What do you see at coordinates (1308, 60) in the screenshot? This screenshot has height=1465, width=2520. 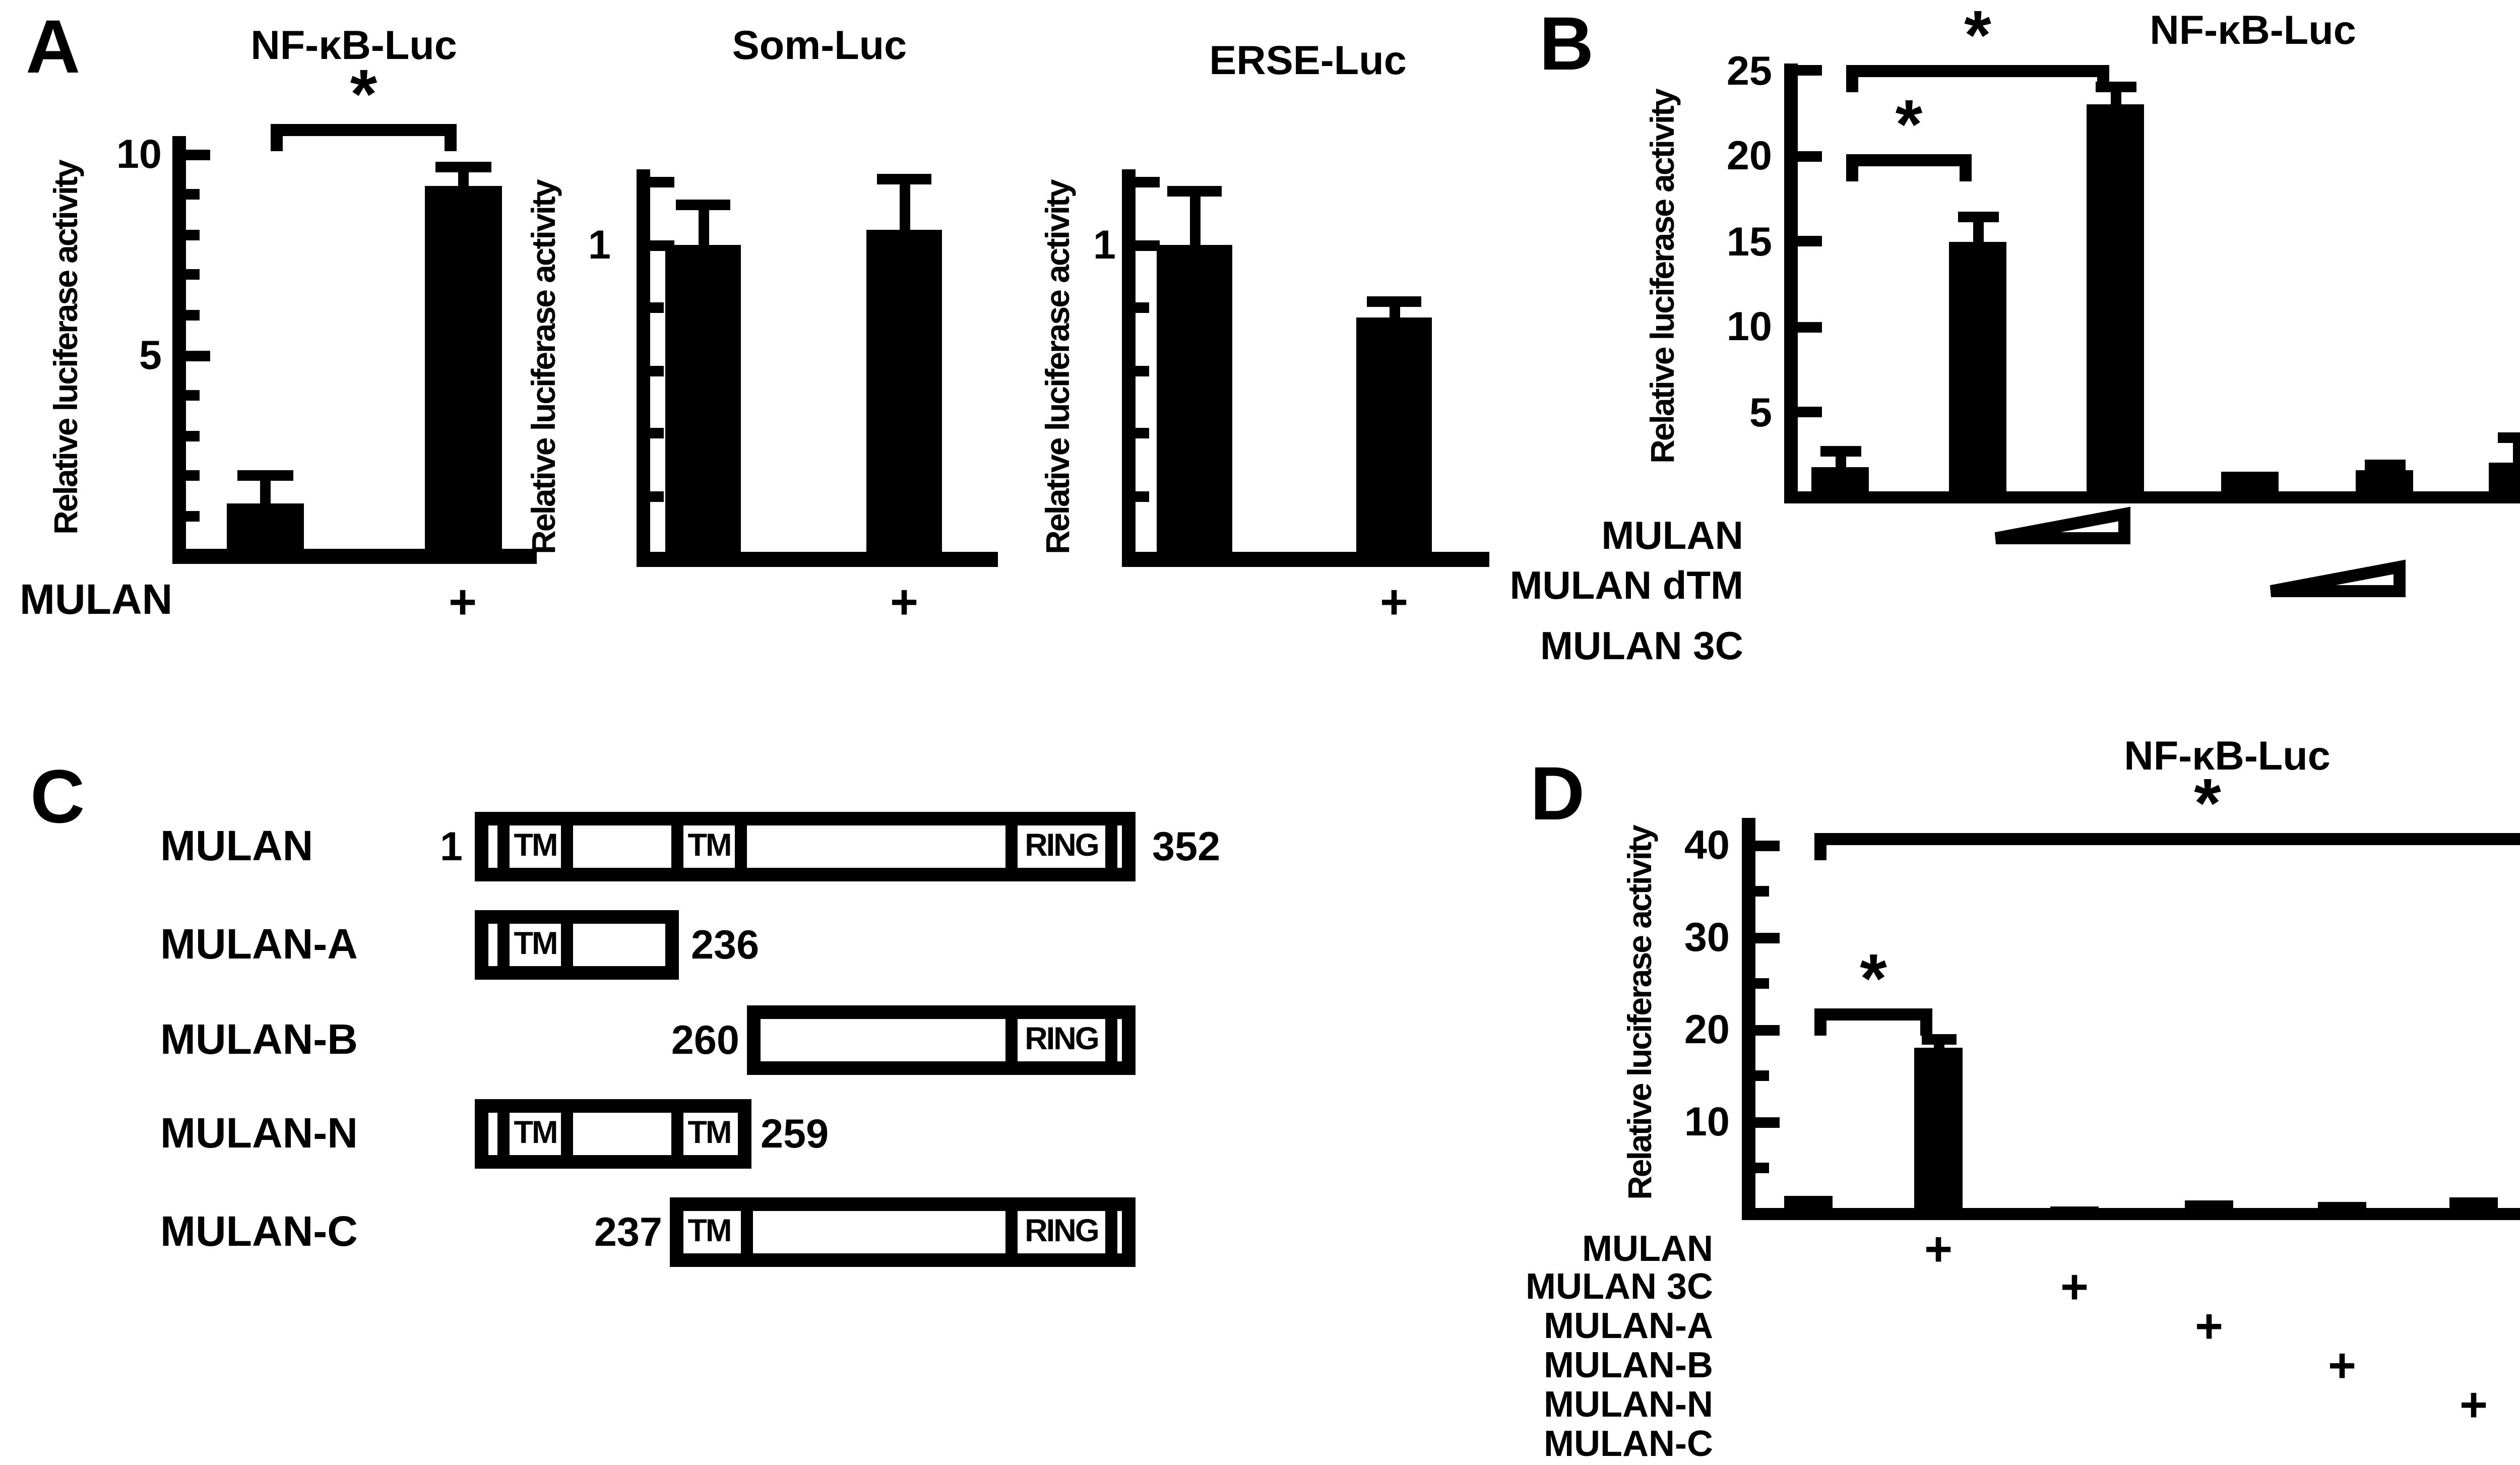 I see `chart-a3-title: ERSE-Luc` at bounding box center [1308, 60].